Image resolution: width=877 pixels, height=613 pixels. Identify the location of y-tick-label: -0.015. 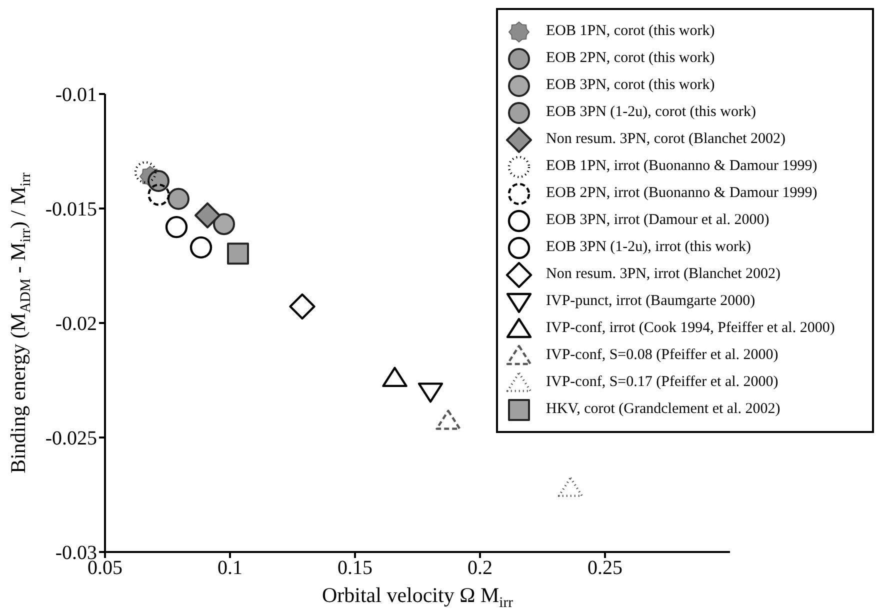
(71, 209).